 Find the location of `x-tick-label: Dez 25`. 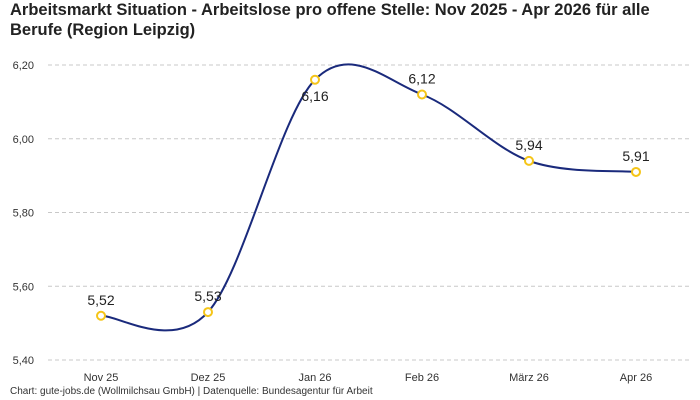

x-tick-label: Dez 25 is located at coordinates (208, 378).